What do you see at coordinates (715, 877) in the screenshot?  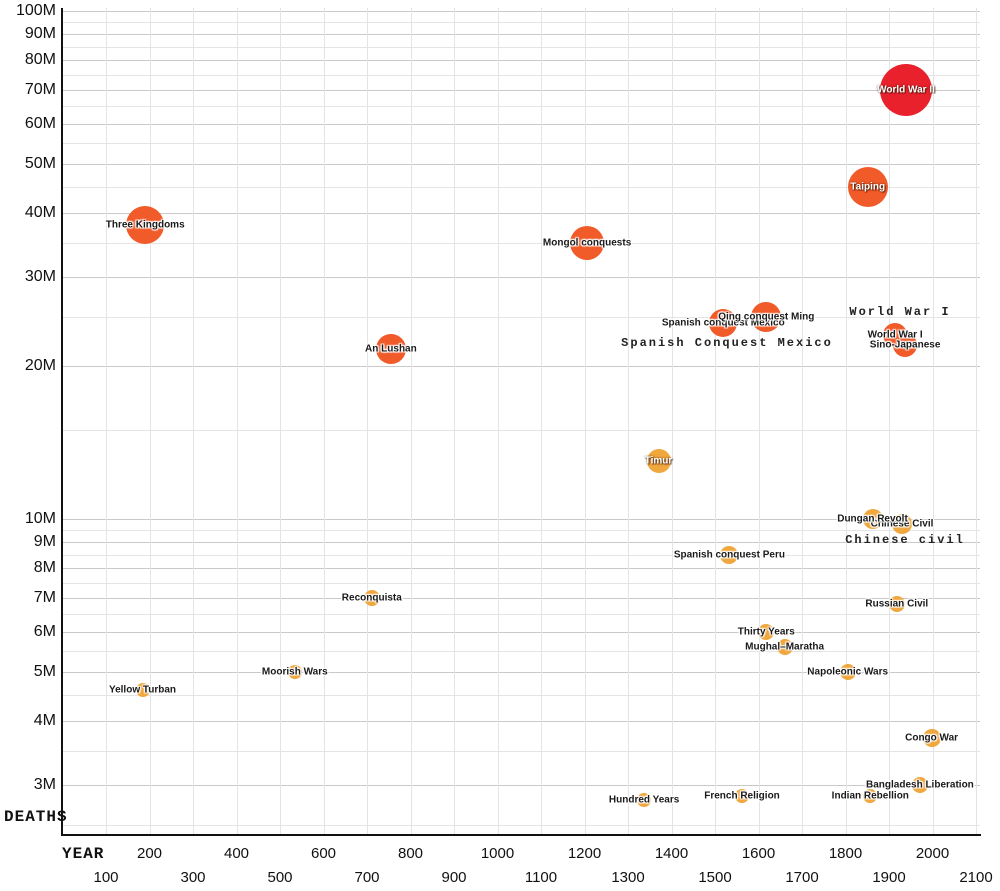 I see `x-tick-label: 1500` at bounding box center [715, 877].